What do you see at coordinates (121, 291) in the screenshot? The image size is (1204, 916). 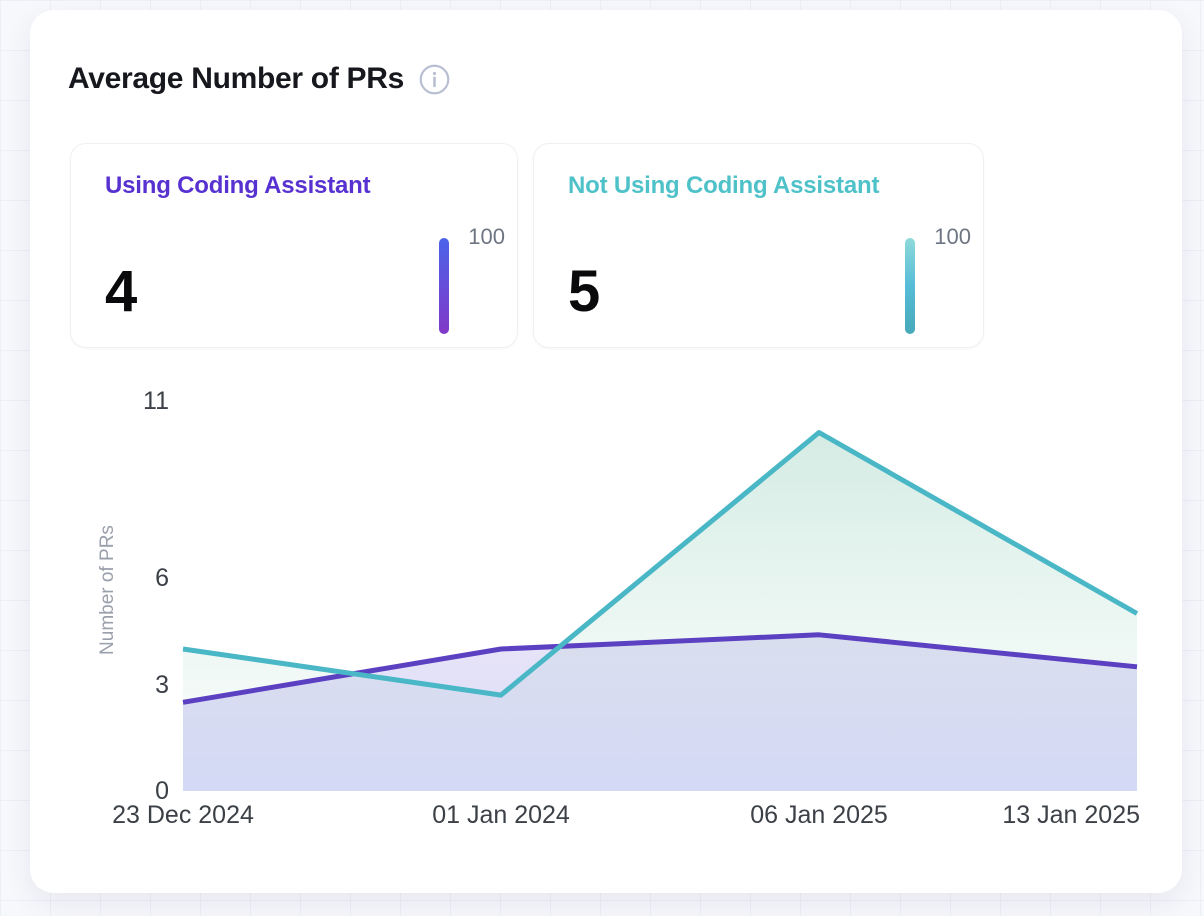 I see `stat-card-value: 4` at bounding box center [121, 291].